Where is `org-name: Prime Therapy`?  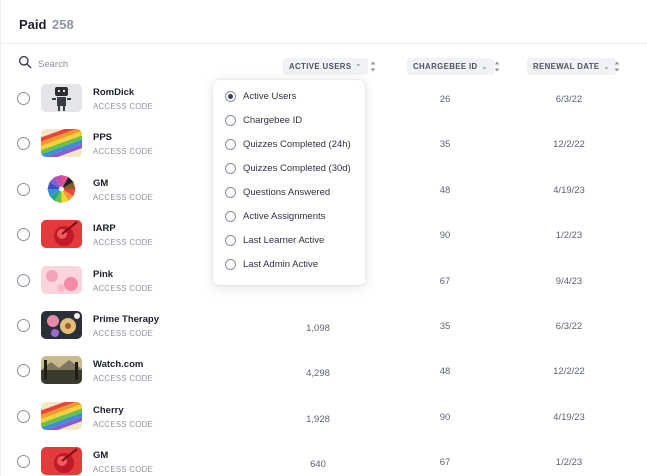 org-name: Prime Therapy is located at coordinates (126, 319).